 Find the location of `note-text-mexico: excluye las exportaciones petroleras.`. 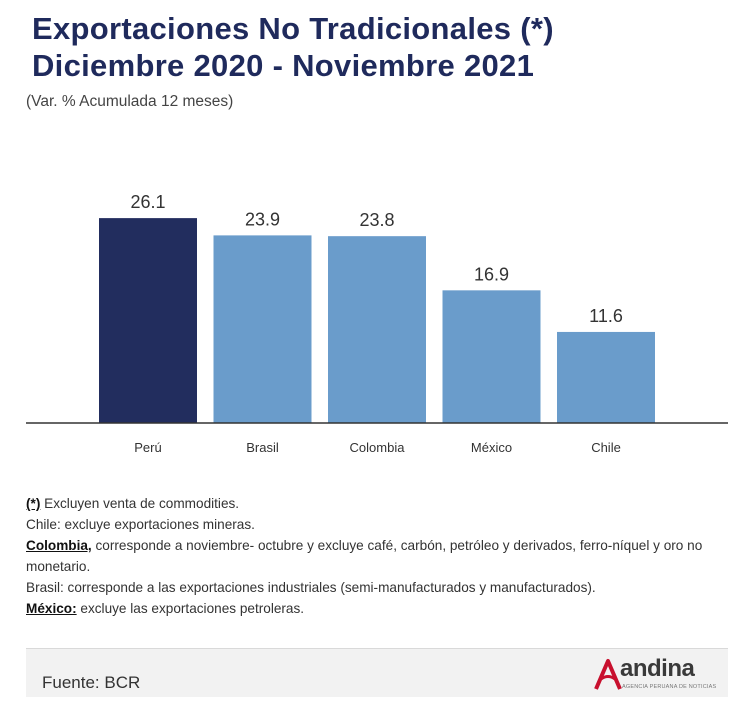

note-text-mexico: excluye las exportaciones petroleras. is located at coordinates (190, 608).